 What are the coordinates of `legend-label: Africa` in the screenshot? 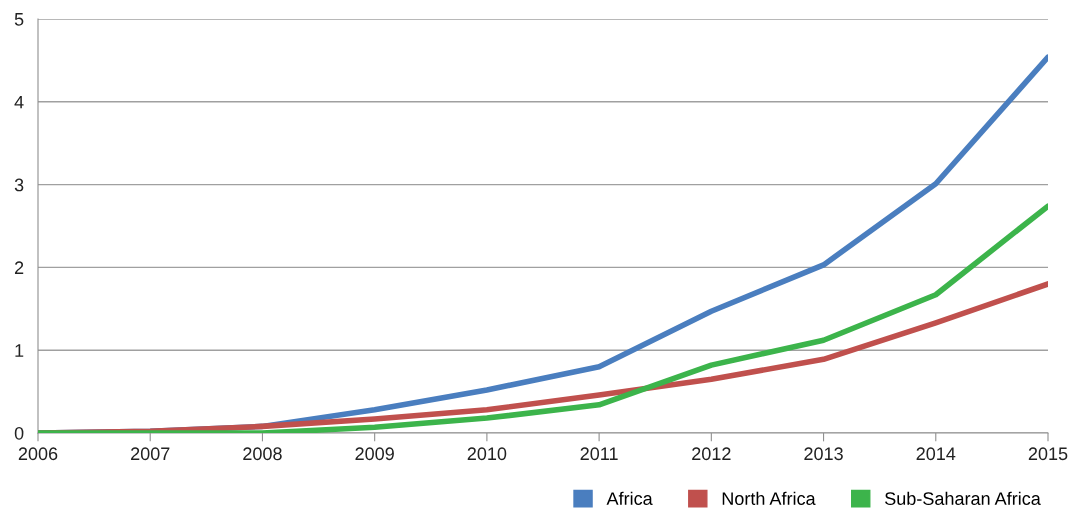 It's located at (629, 498).